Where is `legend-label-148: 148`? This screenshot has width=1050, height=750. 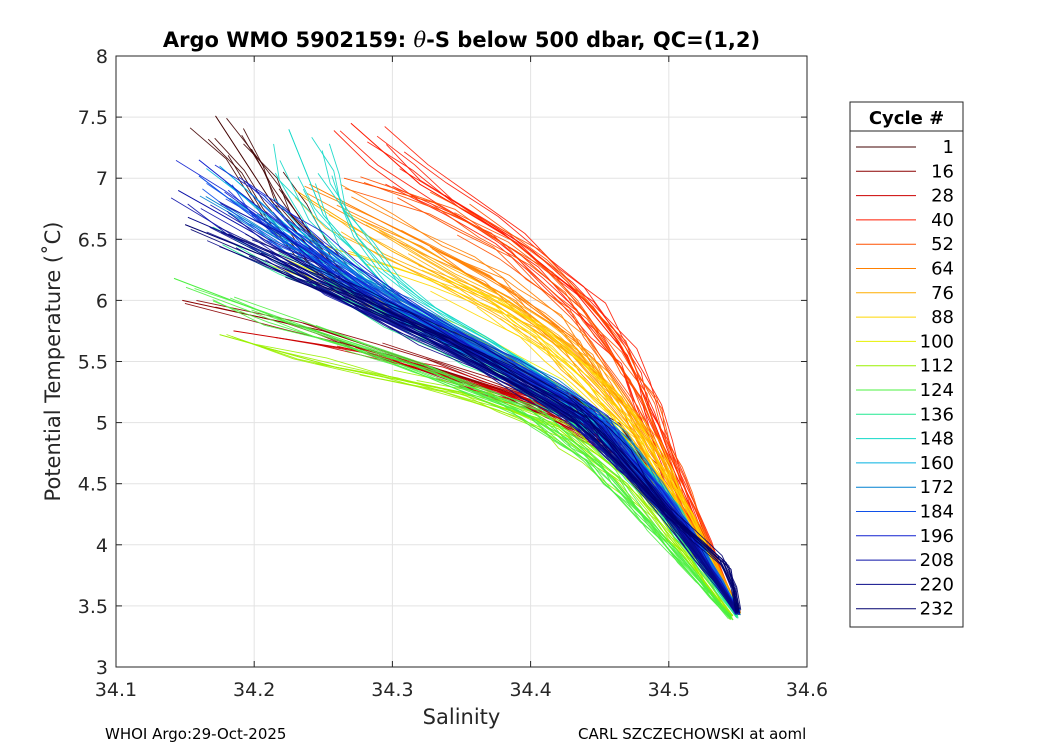
legend-label-148: 148 is located at coordinates (937, 439).